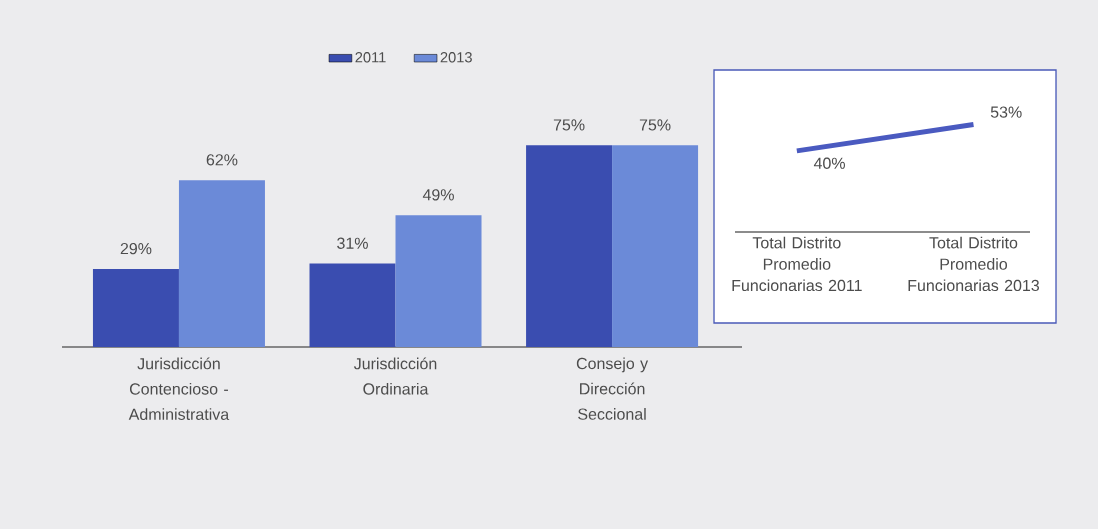 Image resolution: width=1098 pixels, height=529 pixels. Describe the element at coordinates (395, 376) in the screenshot. I see `x-tick-label: Jurisdicción Ordinaria` at that location.